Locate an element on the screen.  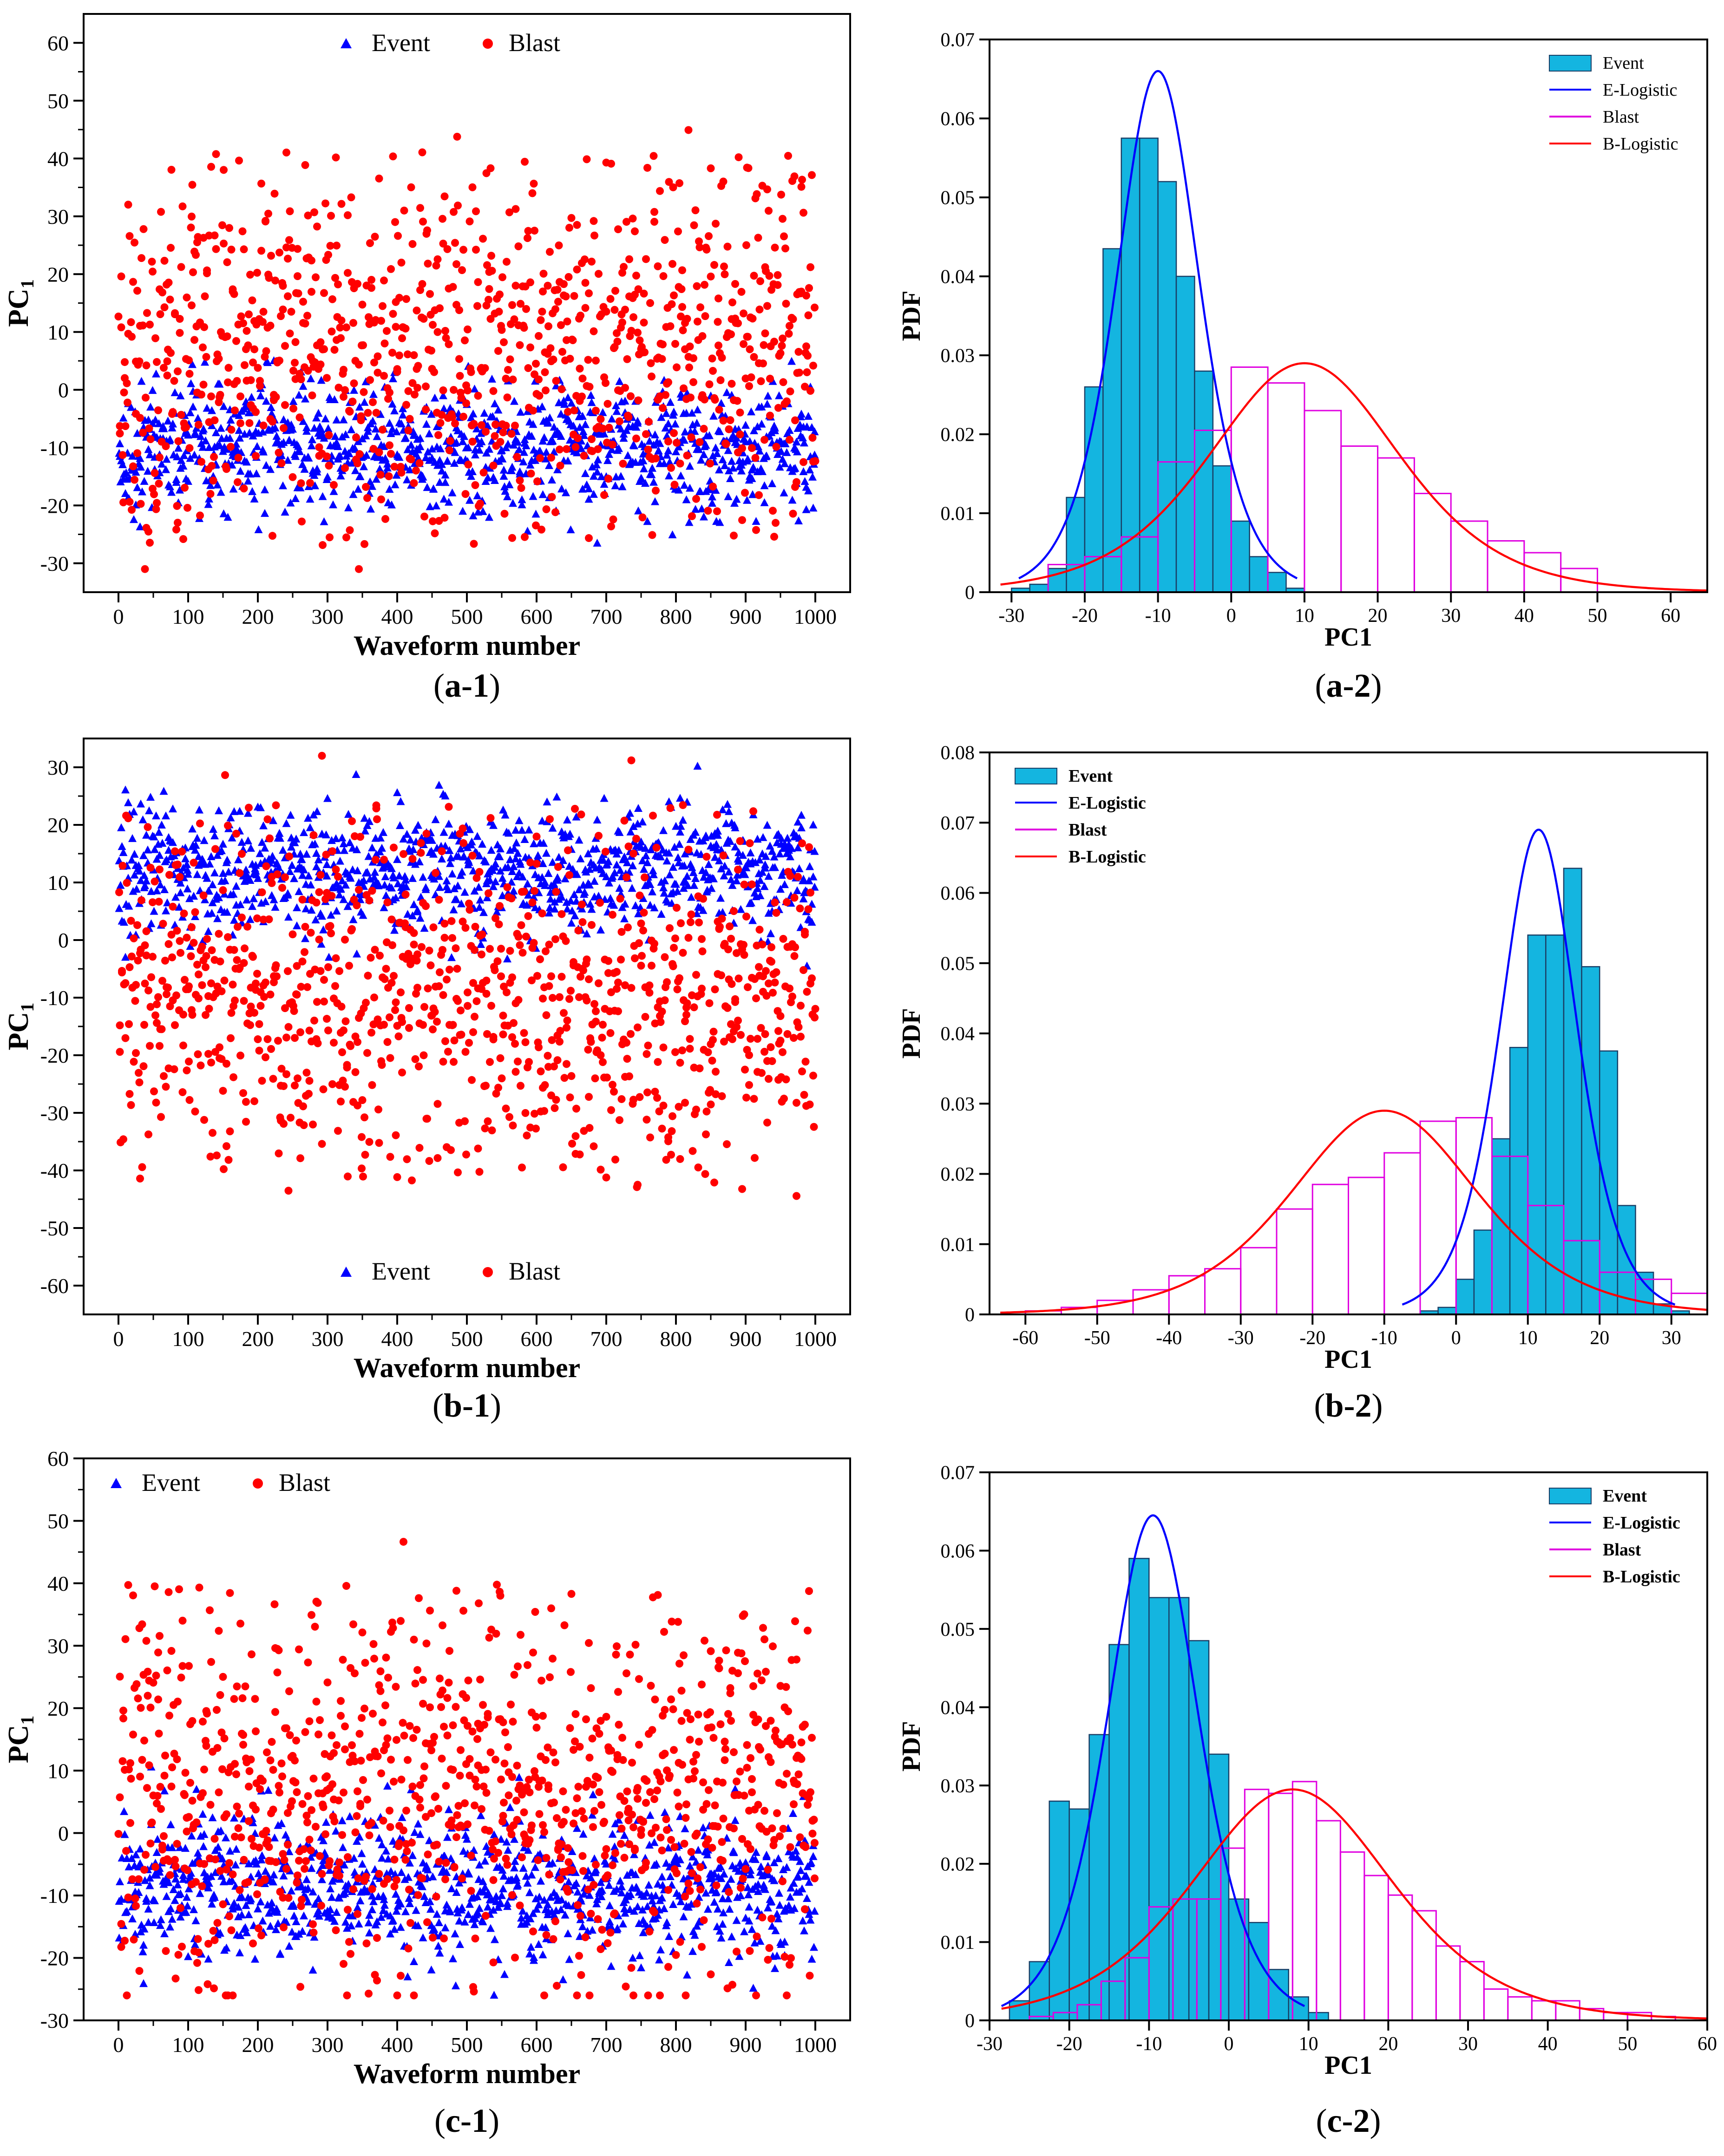
legend: Event Blast is located at coordinates (450, 43).